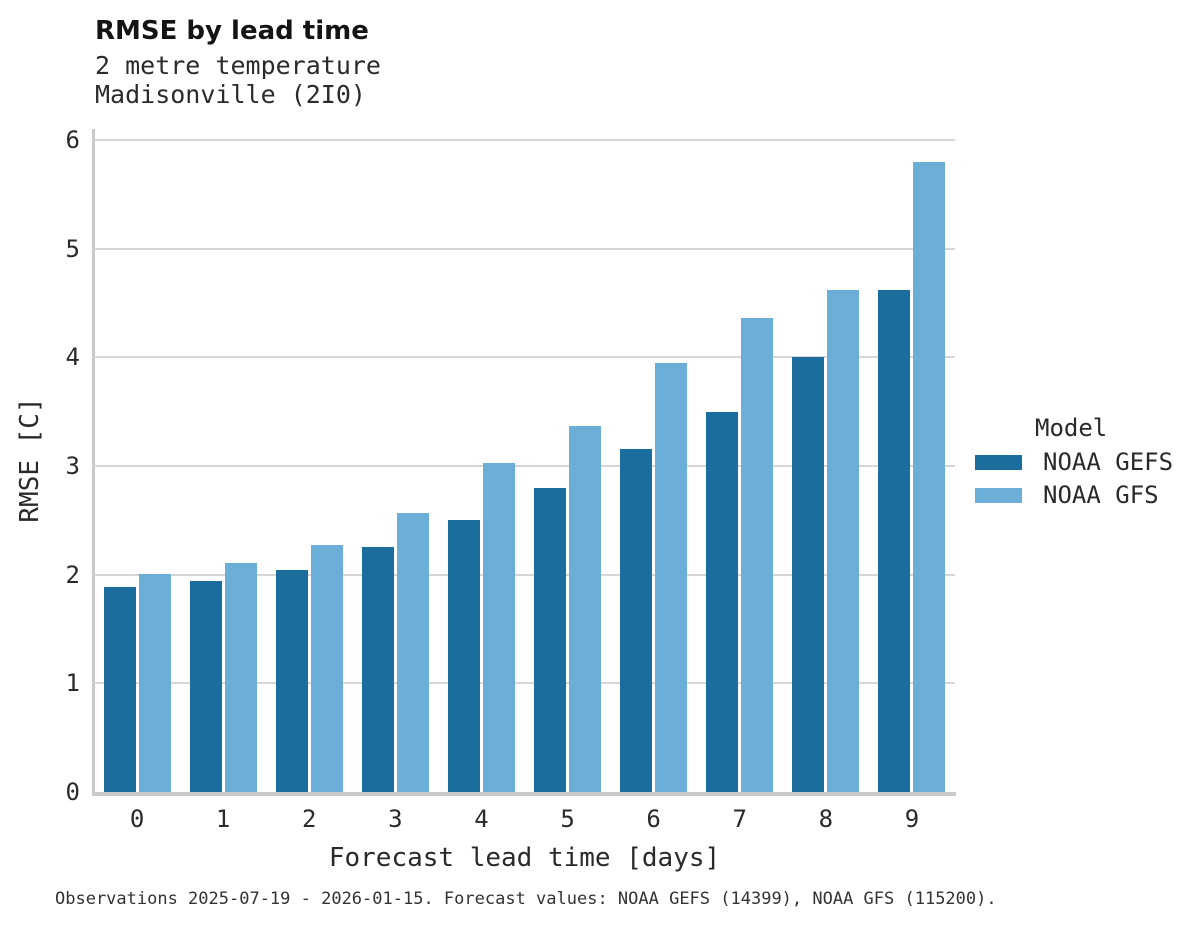  What do you see at coordinates (739, 819) in the screenshot?
I see `x-tick-label: 7` at bounding box center [739, 819].